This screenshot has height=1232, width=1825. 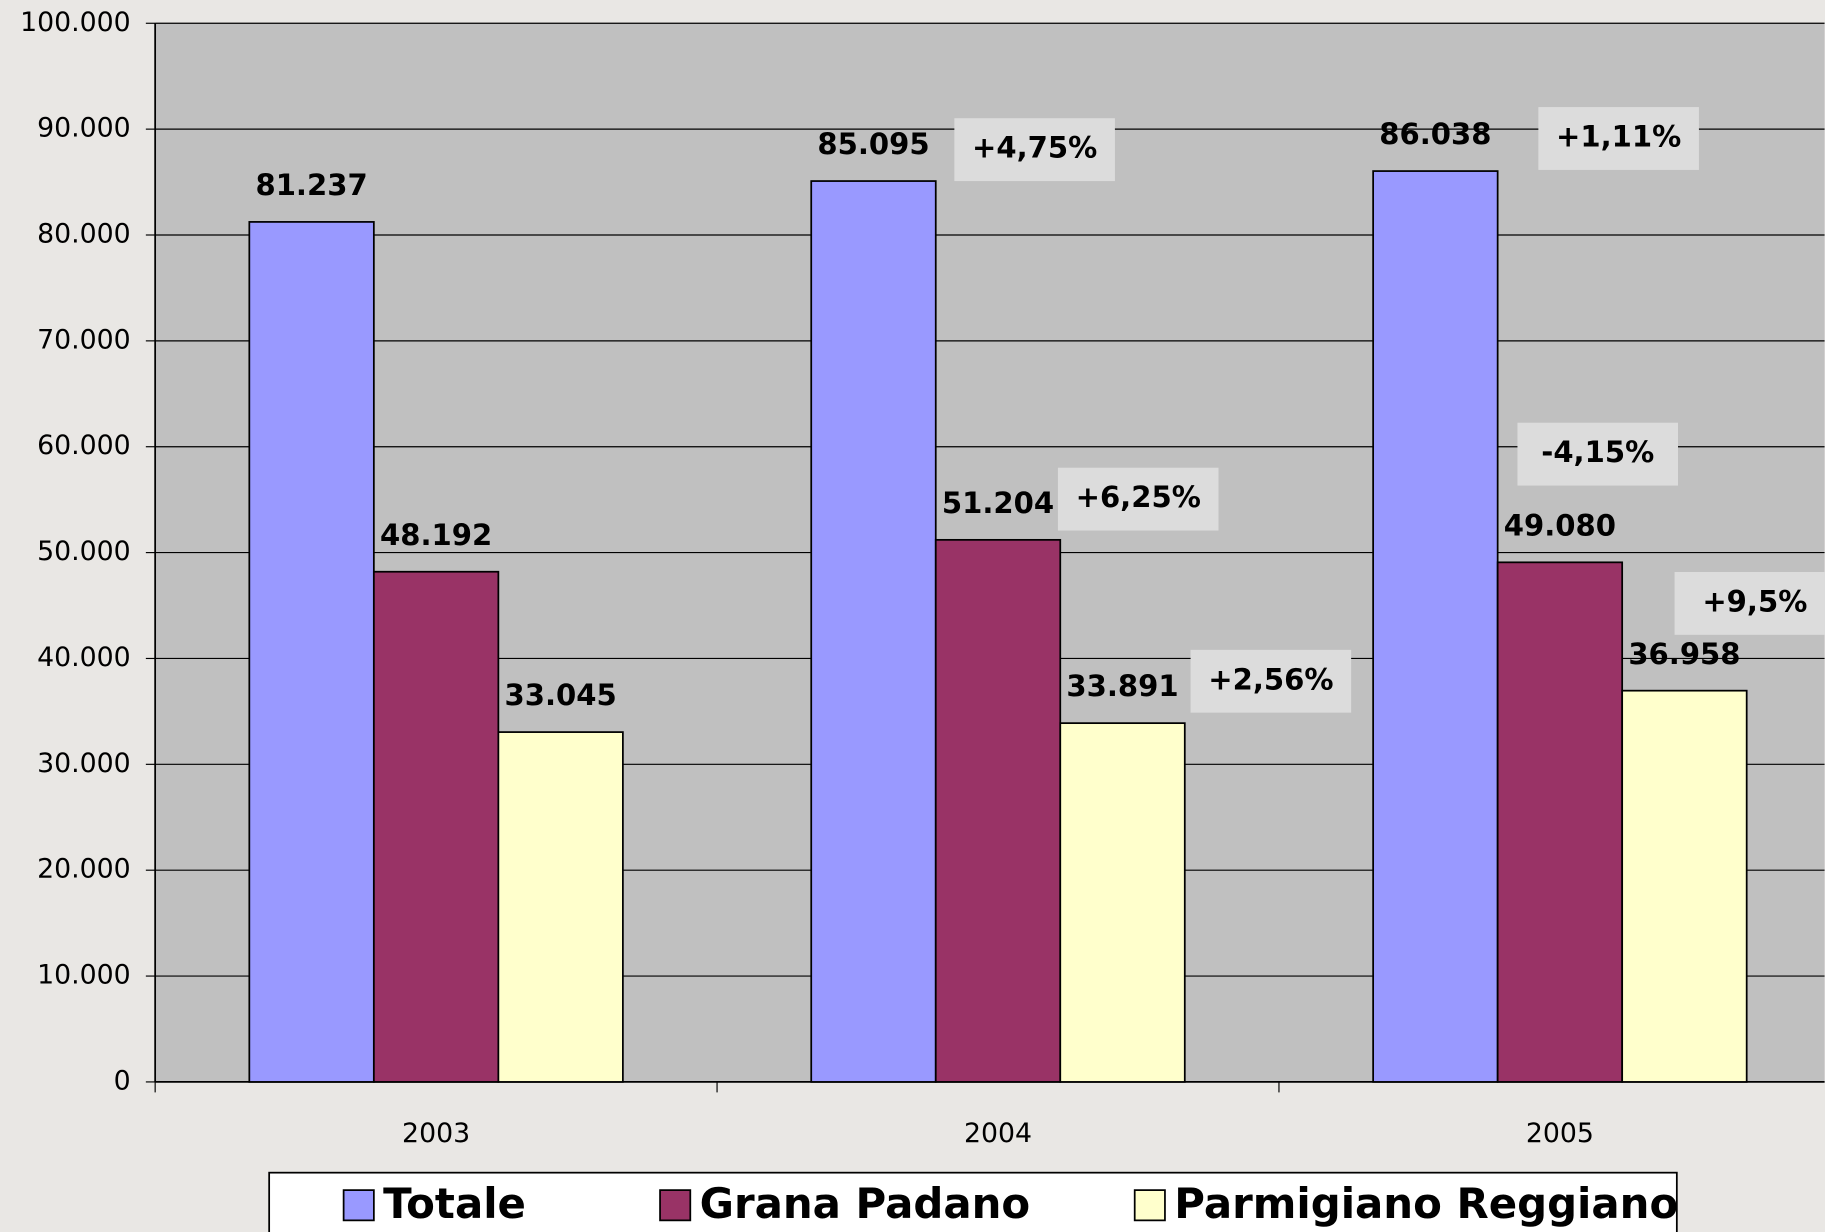 What do you see at coordinates (84, 975) in the screenshot?
I see `y-tick-label: 10.000` at bounding box center [84, 975].